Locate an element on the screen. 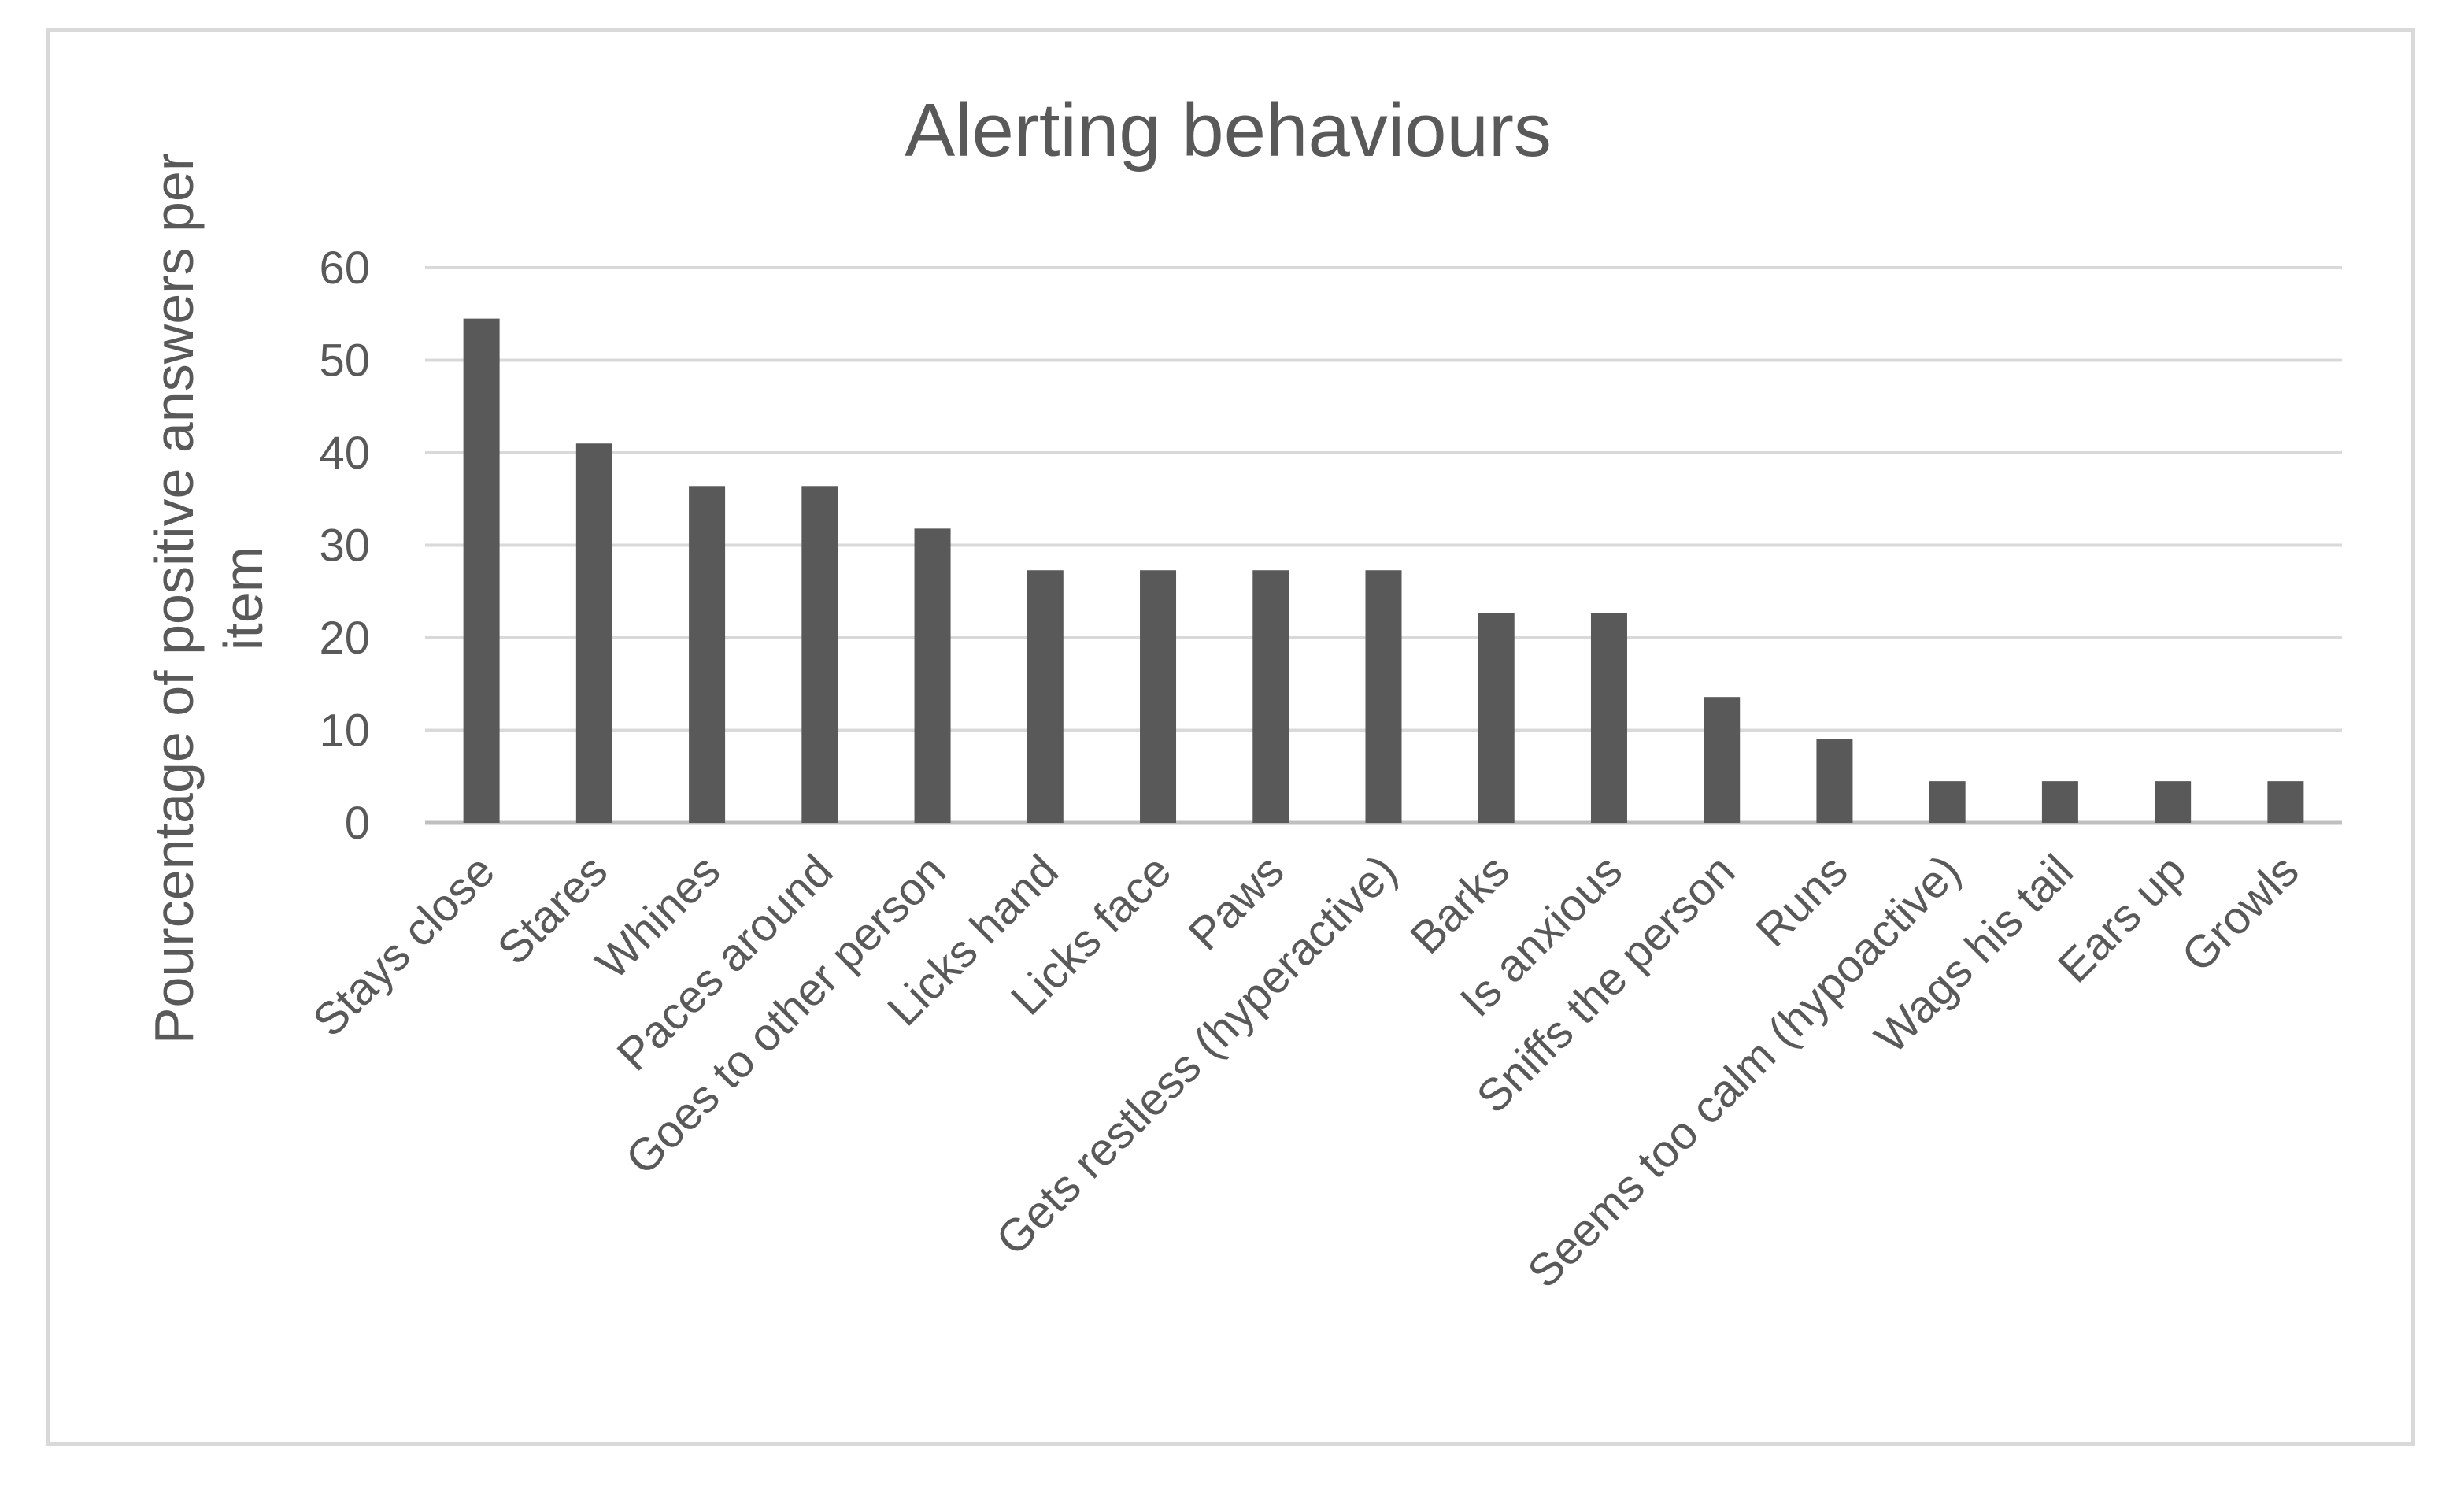 This screenshot has width=2464, height=1489. y-tick-label: 40 is located at coordinates (344, 454).